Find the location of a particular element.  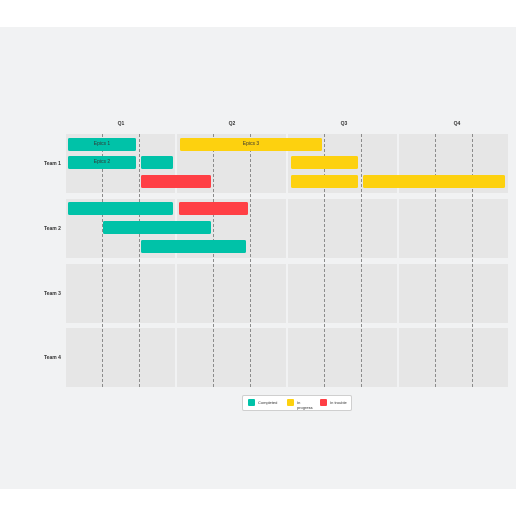

team-label-3: Team 3 is located at coordinates (52, 294).